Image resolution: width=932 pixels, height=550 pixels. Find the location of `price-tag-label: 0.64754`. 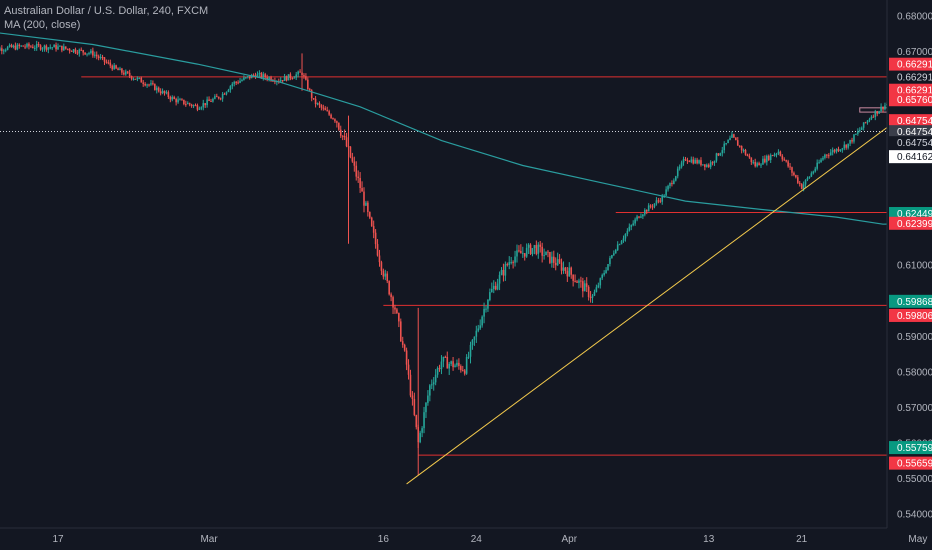

price-tag-label: 0.64754 is located at coordinates (914, 121).